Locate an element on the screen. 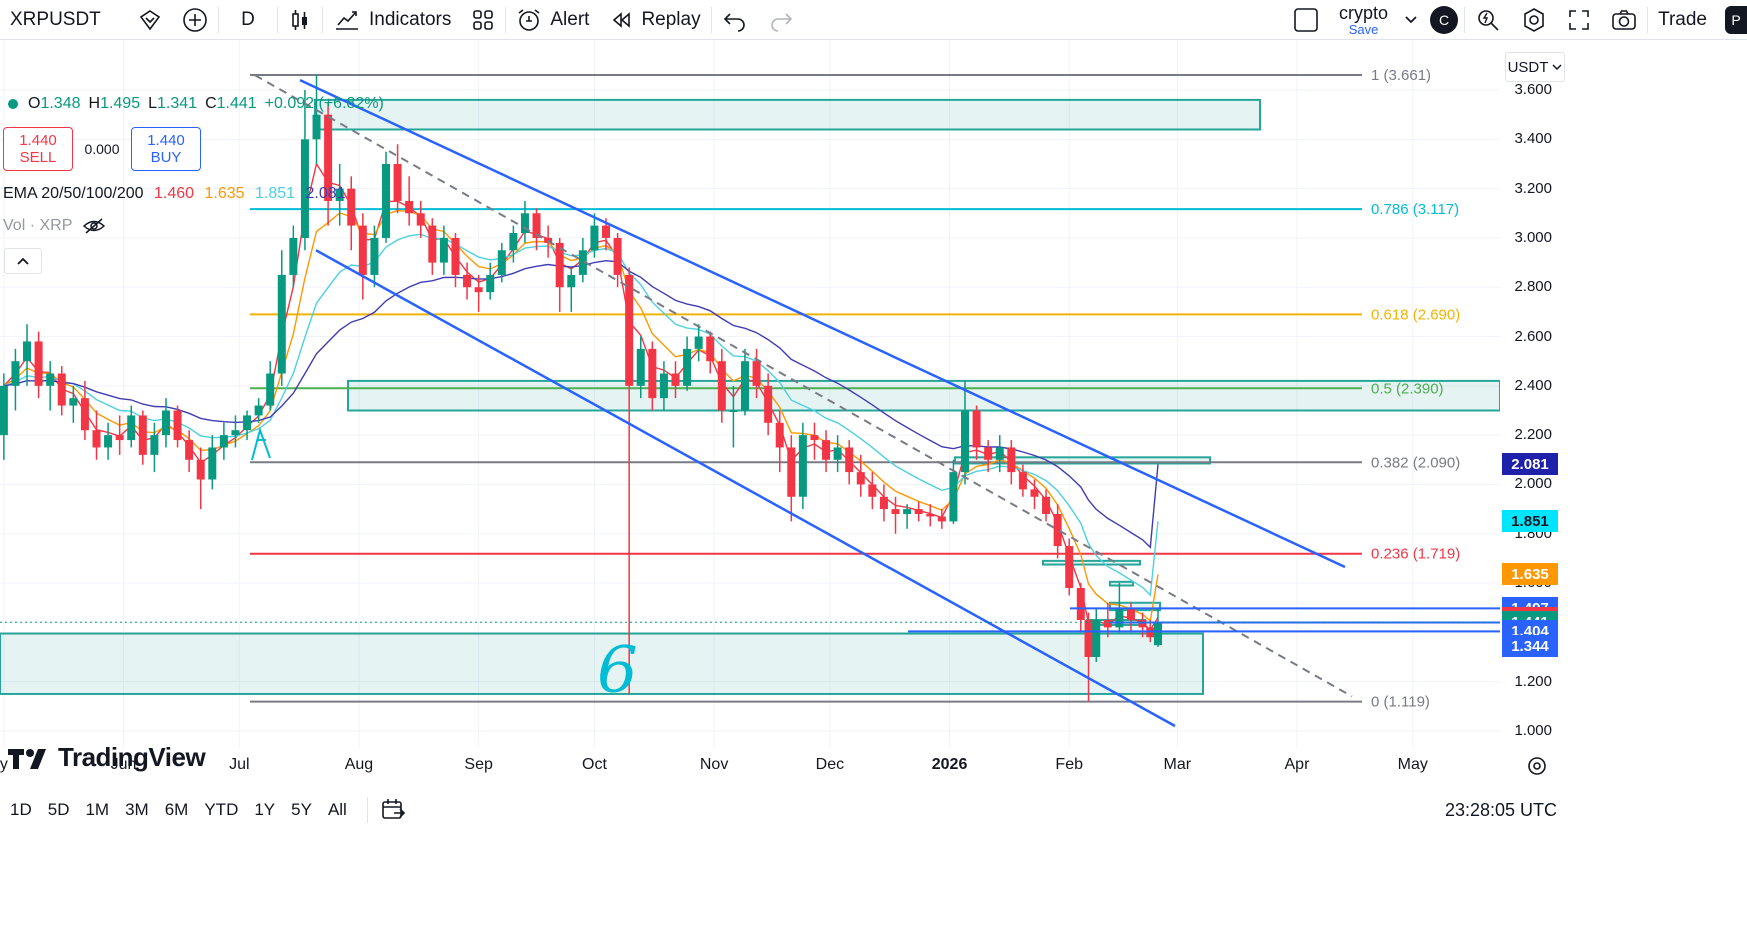 The width and height of the screenshot is (1747, 925). logo-text: TradingView is located at coordinates (132, 757).